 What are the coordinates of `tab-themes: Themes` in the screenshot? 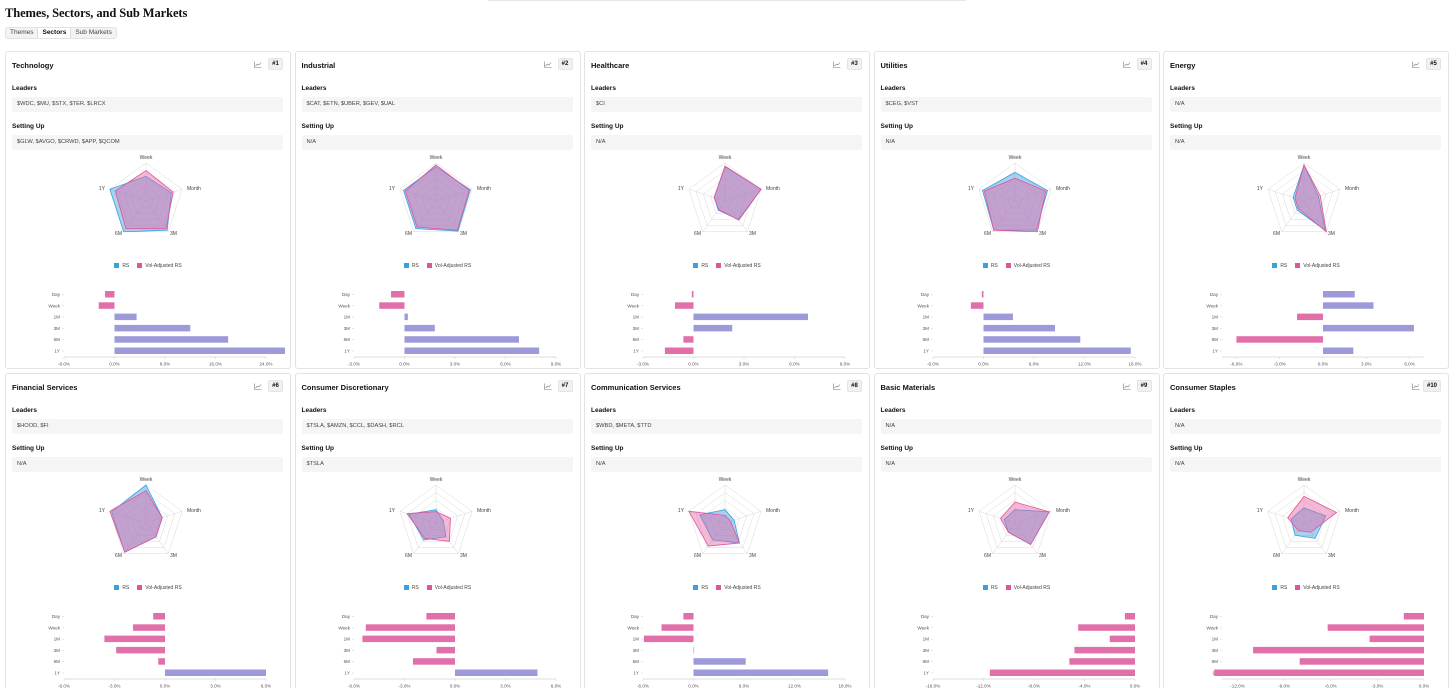 It's located at (22, 32).